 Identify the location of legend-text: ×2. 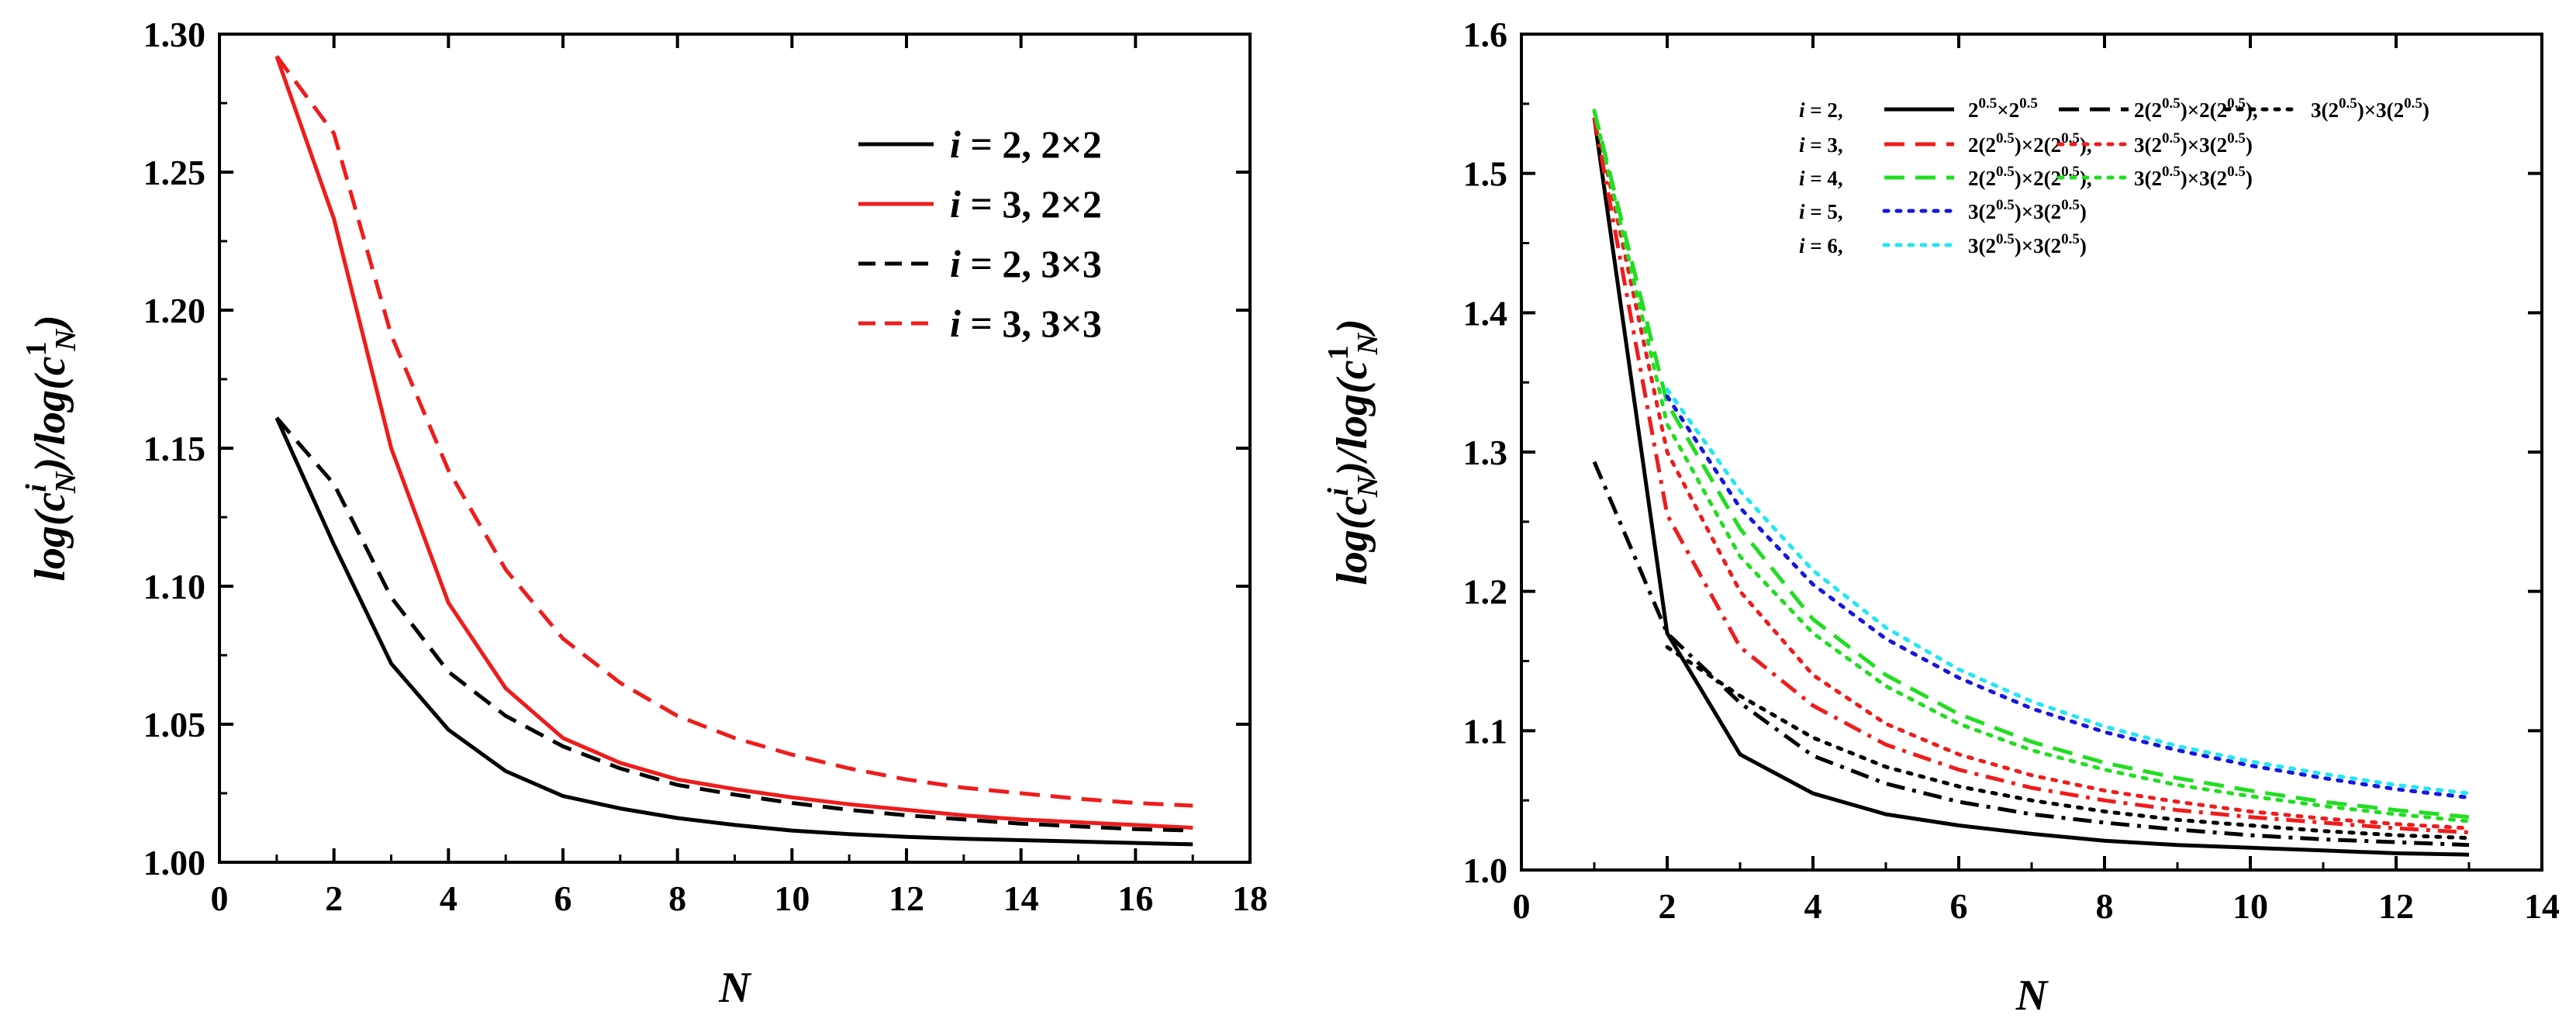
(2008, 110).